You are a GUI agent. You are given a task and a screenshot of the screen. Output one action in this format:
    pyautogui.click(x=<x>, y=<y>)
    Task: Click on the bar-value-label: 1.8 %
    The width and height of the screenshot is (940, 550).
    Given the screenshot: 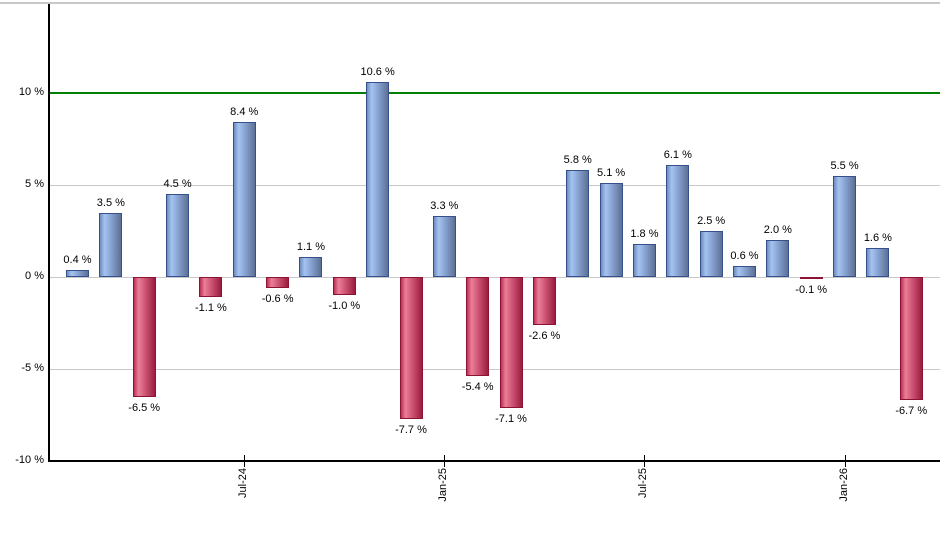 What is the action you would take?
    pyautogui.click(x=644, y=234)
    